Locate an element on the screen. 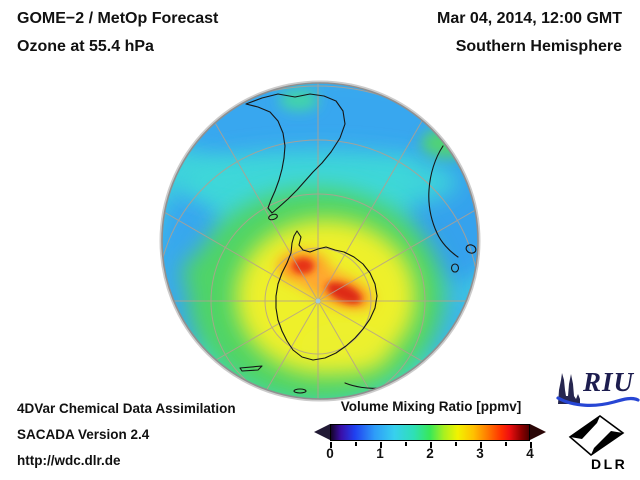 This screenshot has height=480, width=640. version-label: SACADA Version 2.4 is located at coordinates (83, 434).